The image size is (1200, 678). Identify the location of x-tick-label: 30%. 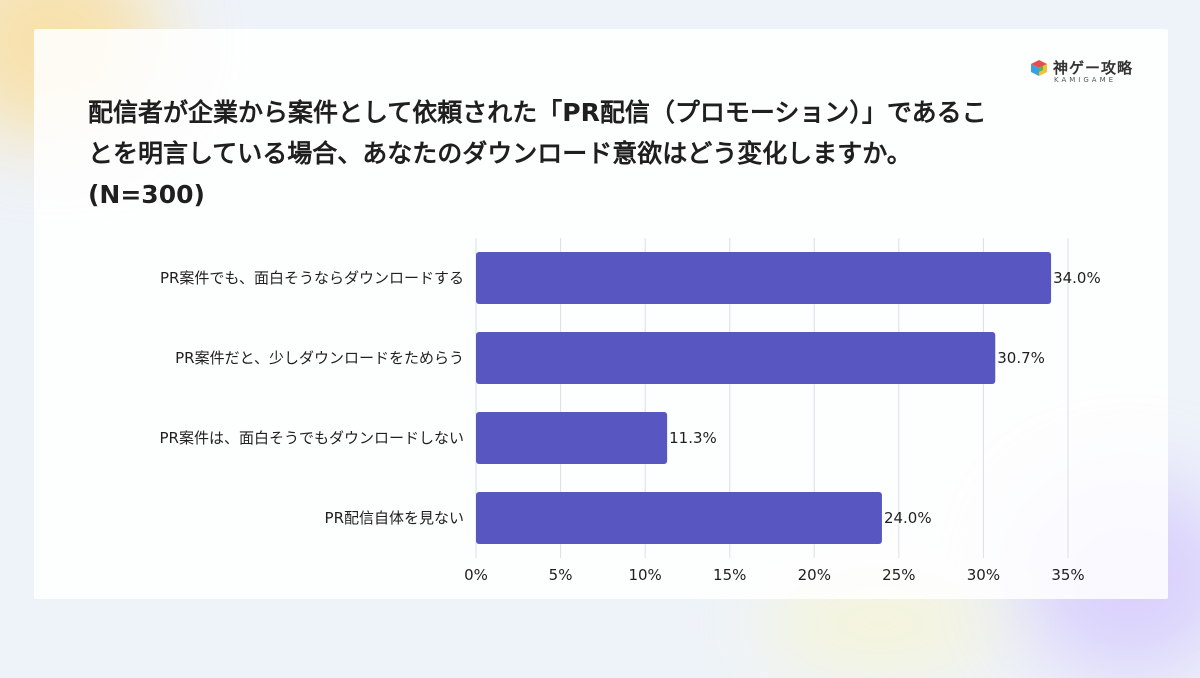
(983, 575).